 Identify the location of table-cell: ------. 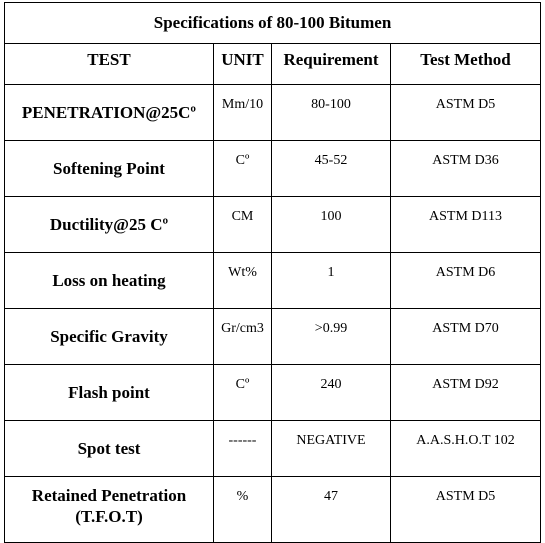
(242, 448).